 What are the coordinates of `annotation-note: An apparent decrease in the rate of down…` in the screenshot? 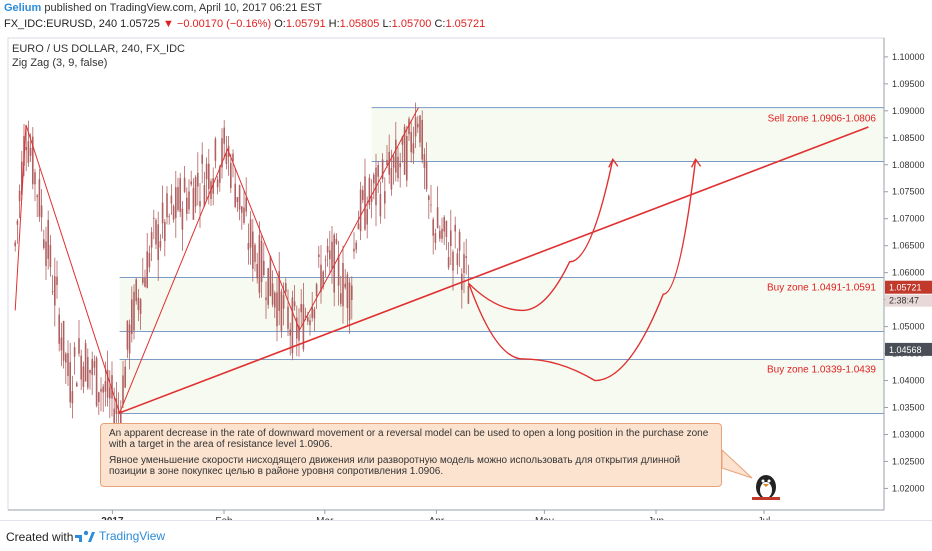 It's located at (411, 455).